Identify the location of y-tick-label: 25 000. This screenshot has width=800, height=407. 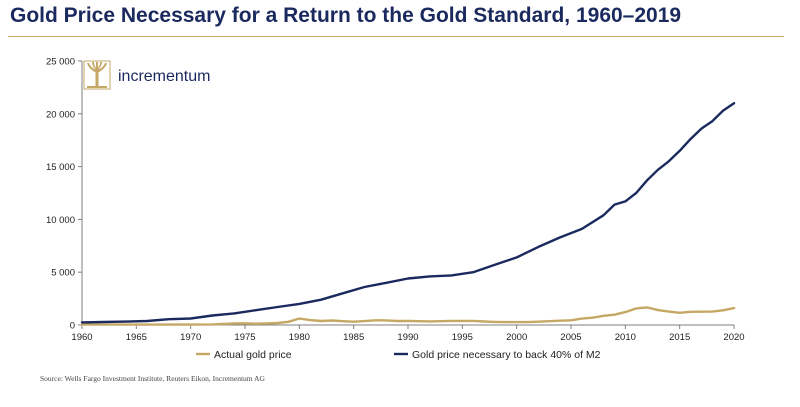
(60, 62).